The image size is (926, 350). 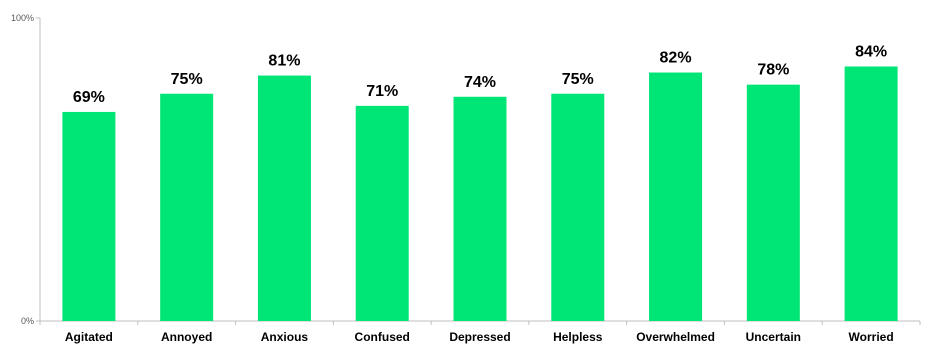 I want to click on data-label: 81%, so click(x=284, y=61).